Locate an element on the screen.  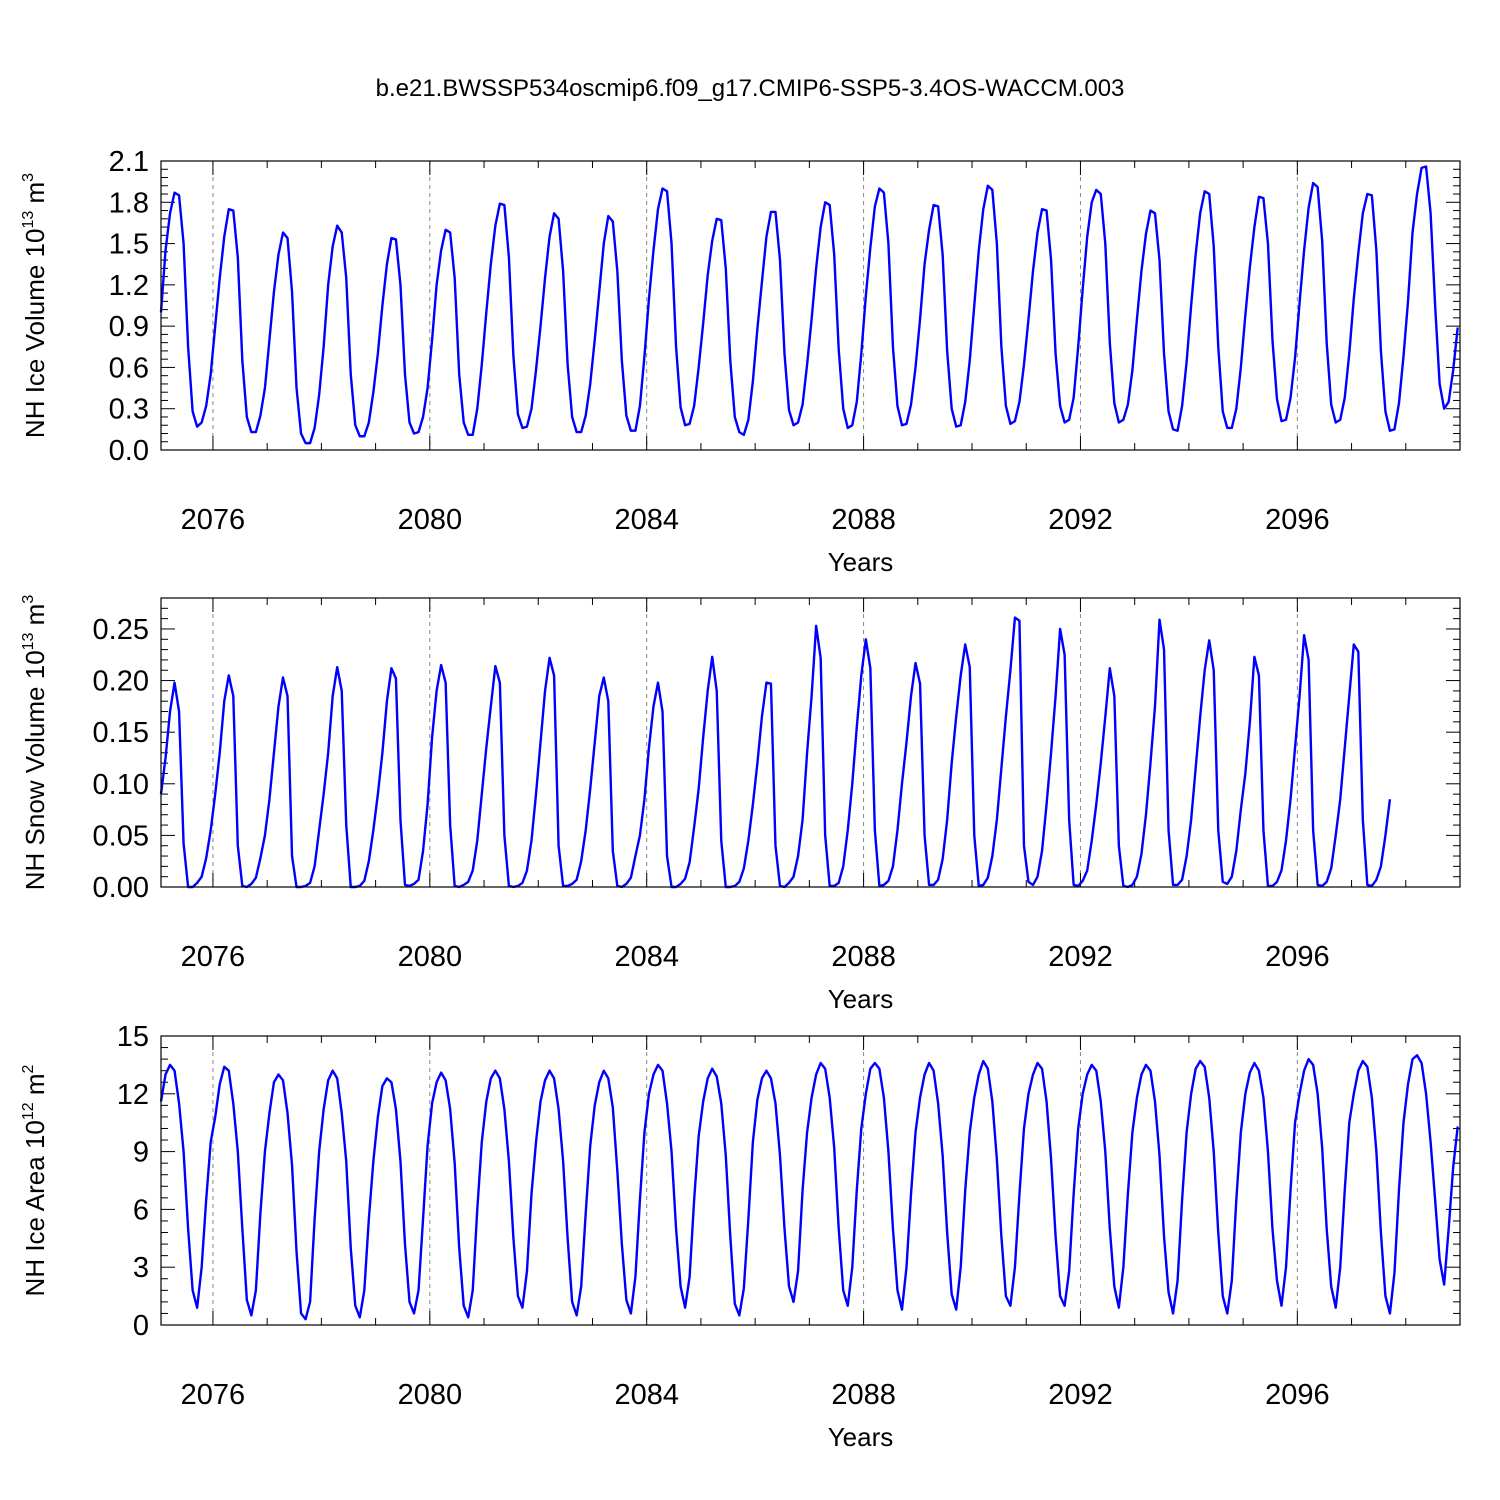
y-tick-label: 0.00 is located at coordinates (121, 888).